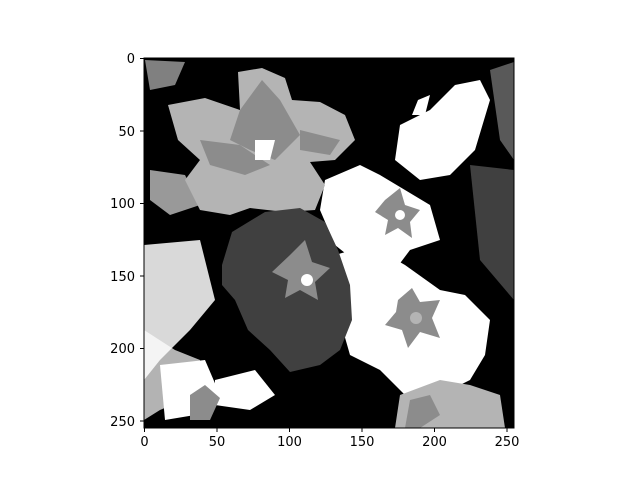  I want to click on y-tick-label: 250, so click(122, 422).